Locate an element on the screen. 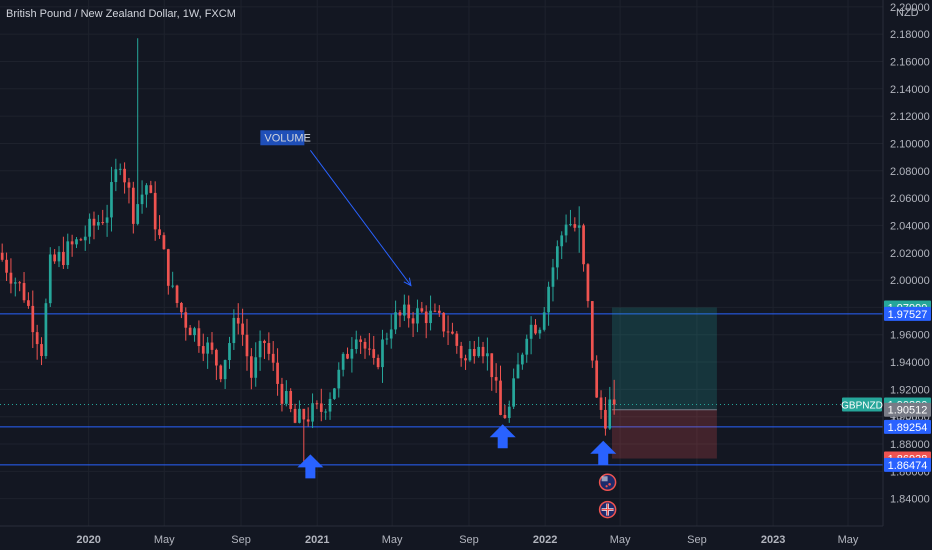 This screenshot has width=932, height=550. price-tick-label: 1.84000 is located at coordinates (910, 500).